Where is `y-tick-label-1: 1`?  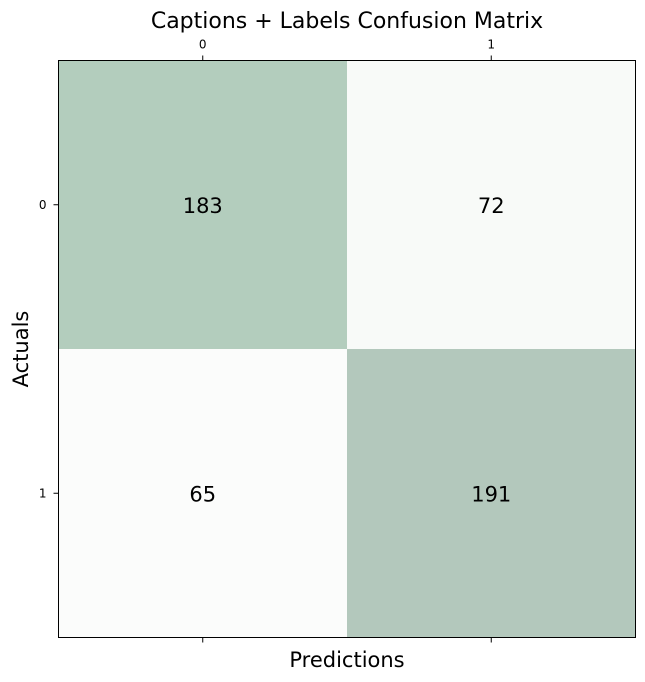 y-tick-label-1: 1 is located at coordinates (43, 493).